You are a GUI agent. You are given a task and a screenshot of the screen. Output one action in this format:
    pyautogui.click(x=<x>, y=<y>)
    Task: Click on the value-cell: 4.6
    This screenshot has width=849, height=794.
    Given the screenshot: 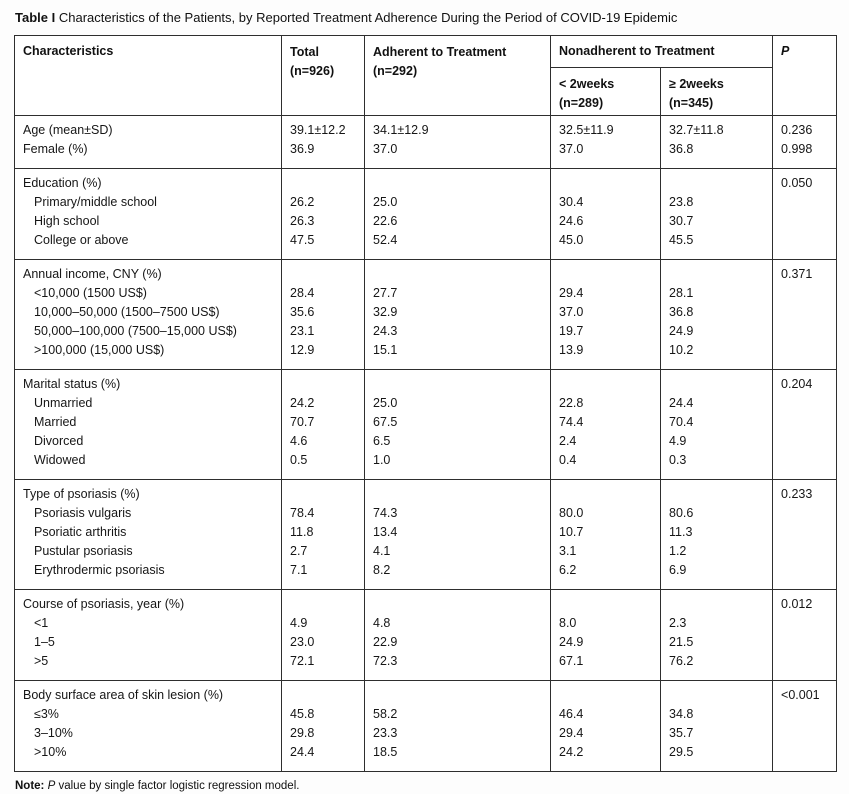 What is the action you would take?
    pyautogui.click(x=323, y=441)
    